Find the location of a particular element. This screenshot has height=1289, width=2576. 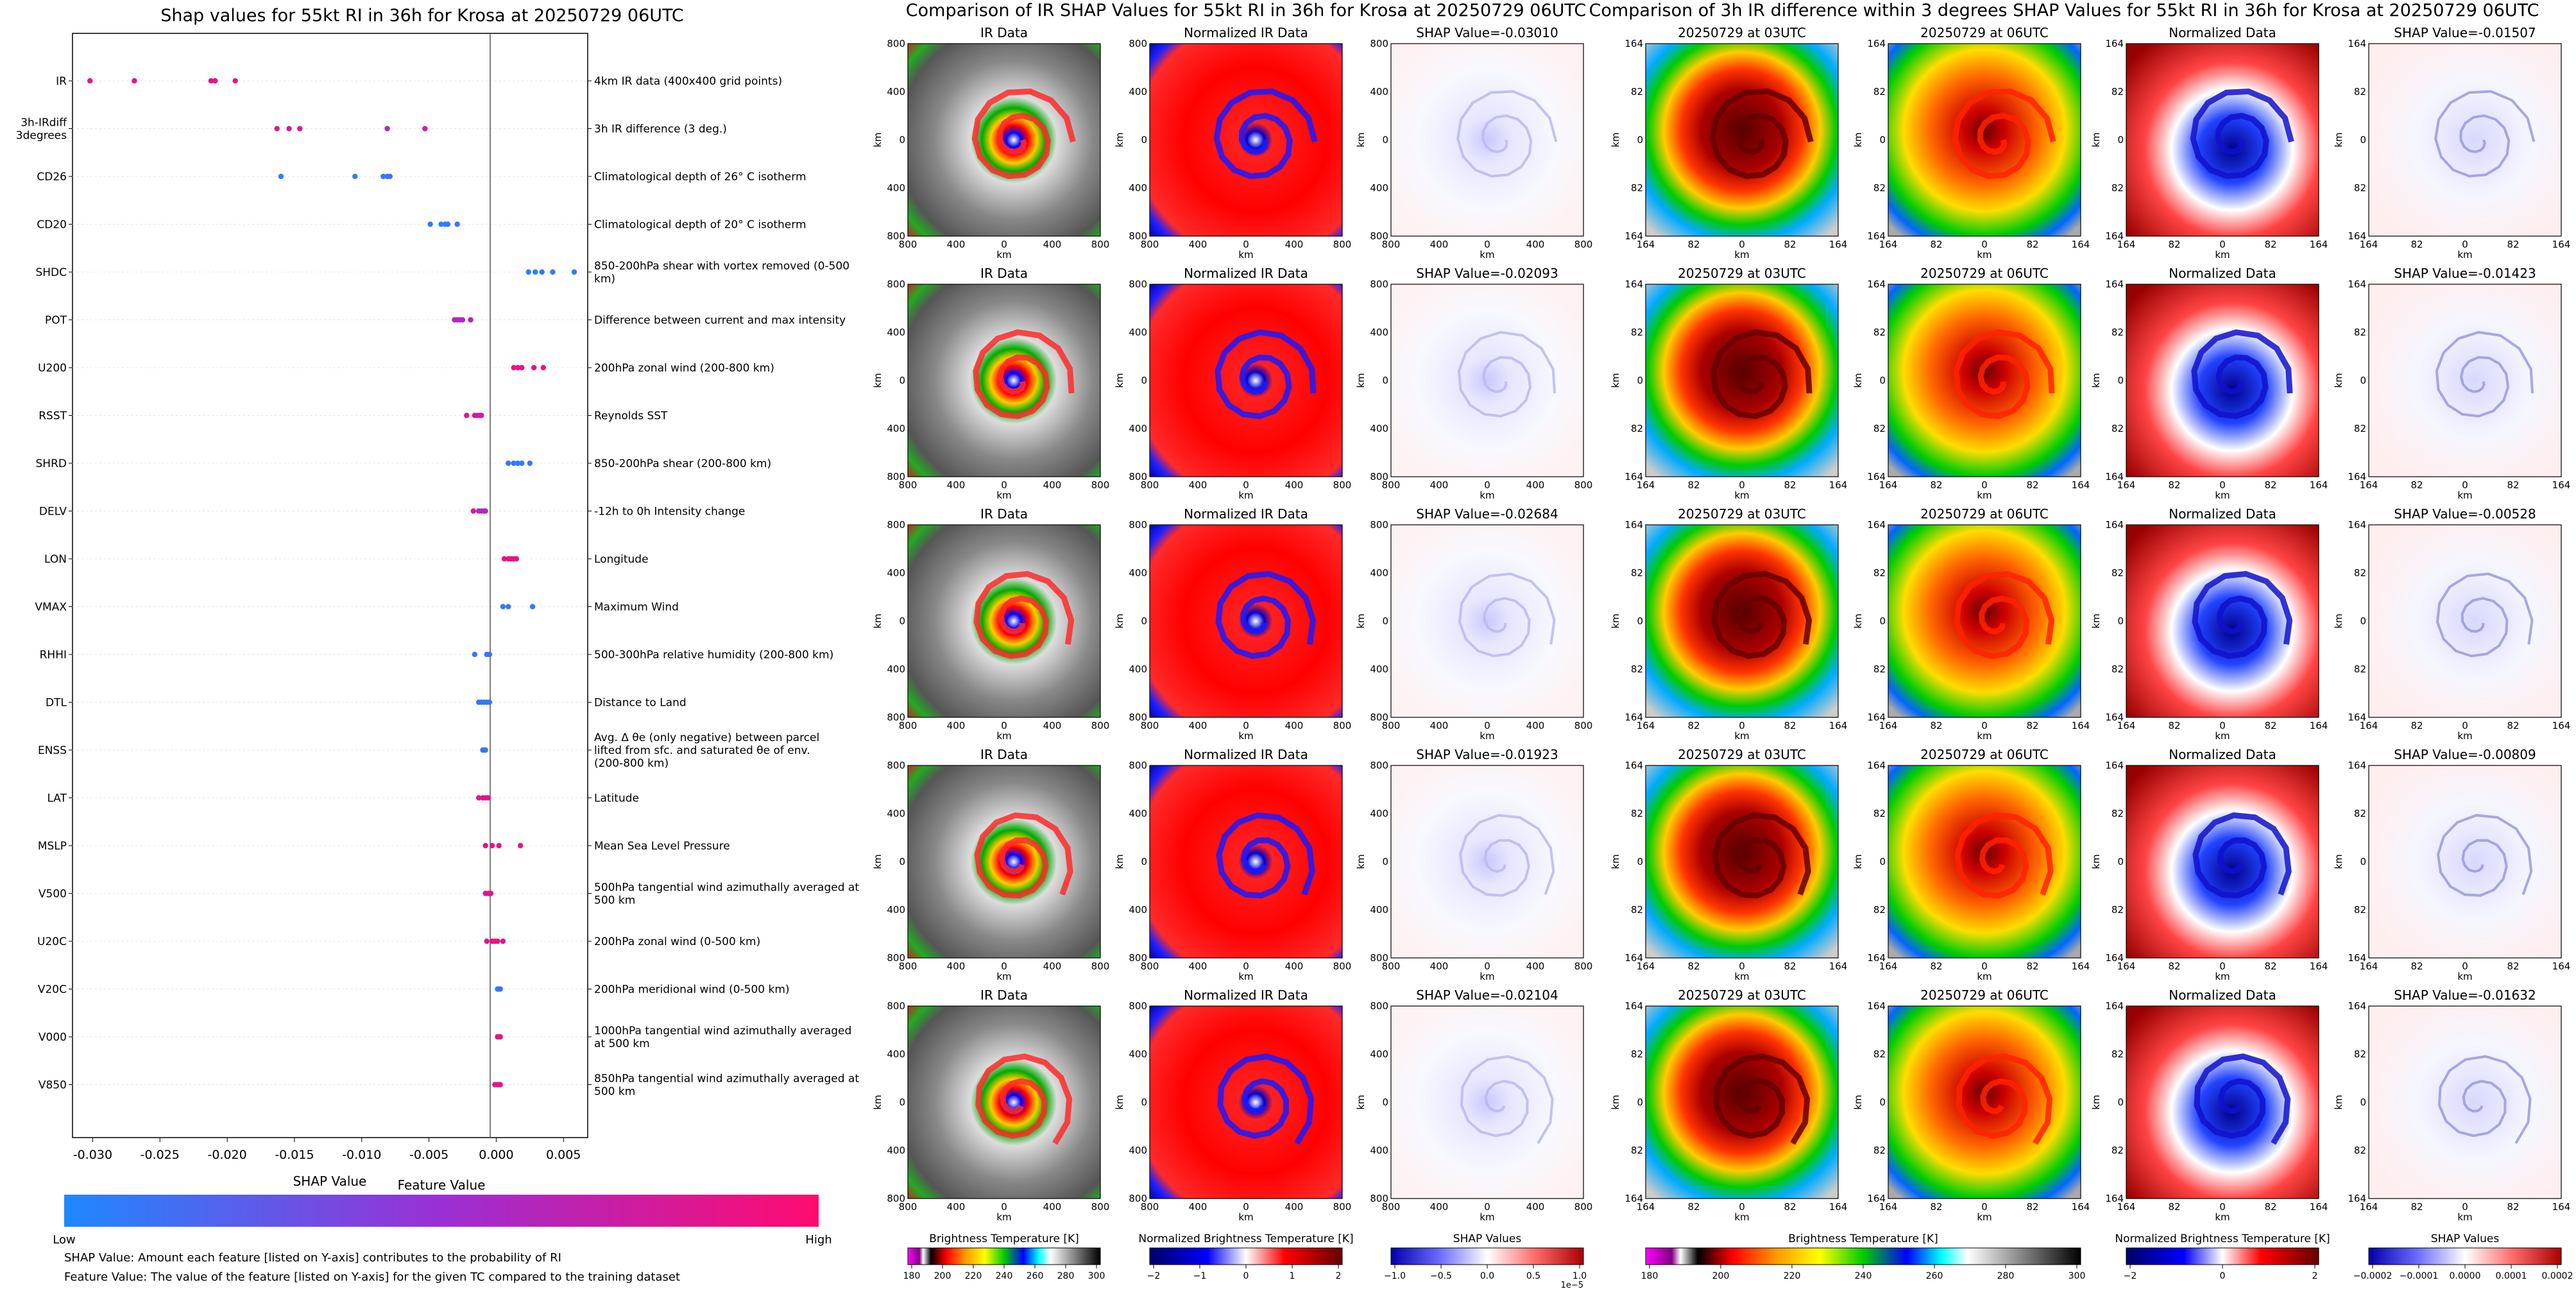

panel-title: Normalized Data is located at coordinates (2222, 755).